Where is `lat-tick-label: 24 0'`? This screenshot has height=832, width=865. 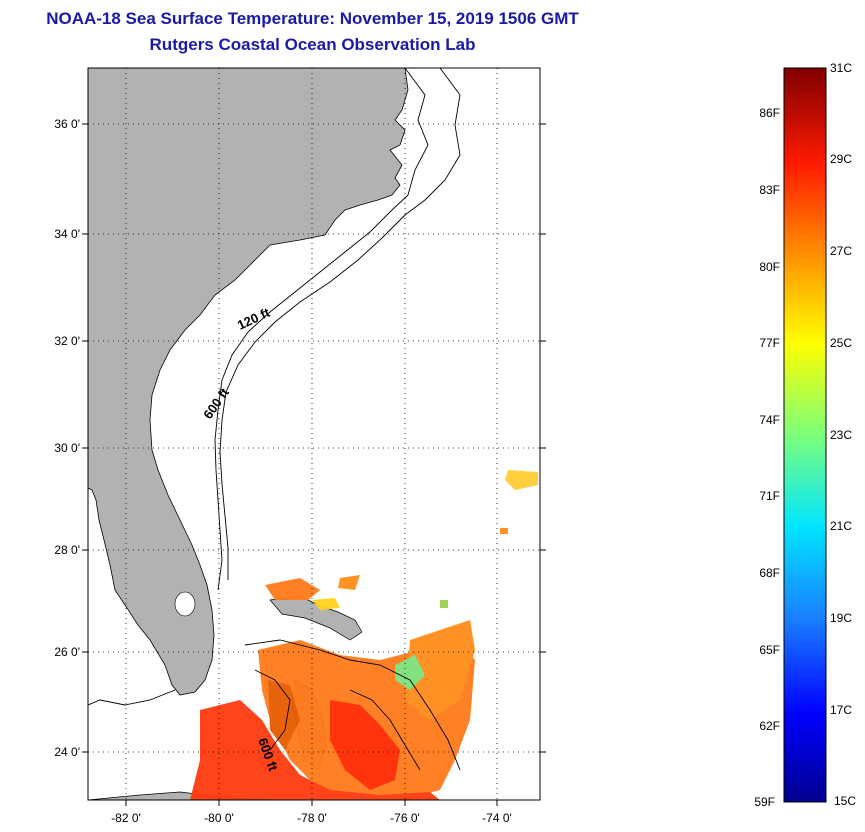
lat-tick-label: 24 0' is located at coordinates (67, 752).